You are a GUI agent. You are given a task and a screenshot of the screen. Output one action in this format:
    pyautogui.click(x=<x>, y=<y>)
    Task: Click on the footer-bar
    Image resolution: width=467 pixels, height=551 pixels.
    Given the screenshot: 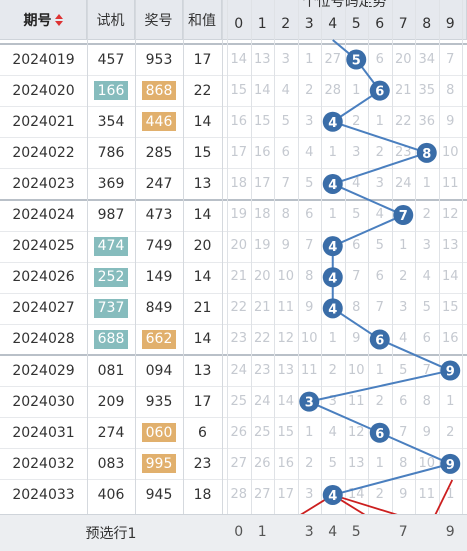 What is the action you would take?
    pyautogui.click(x=233, y=532)
    